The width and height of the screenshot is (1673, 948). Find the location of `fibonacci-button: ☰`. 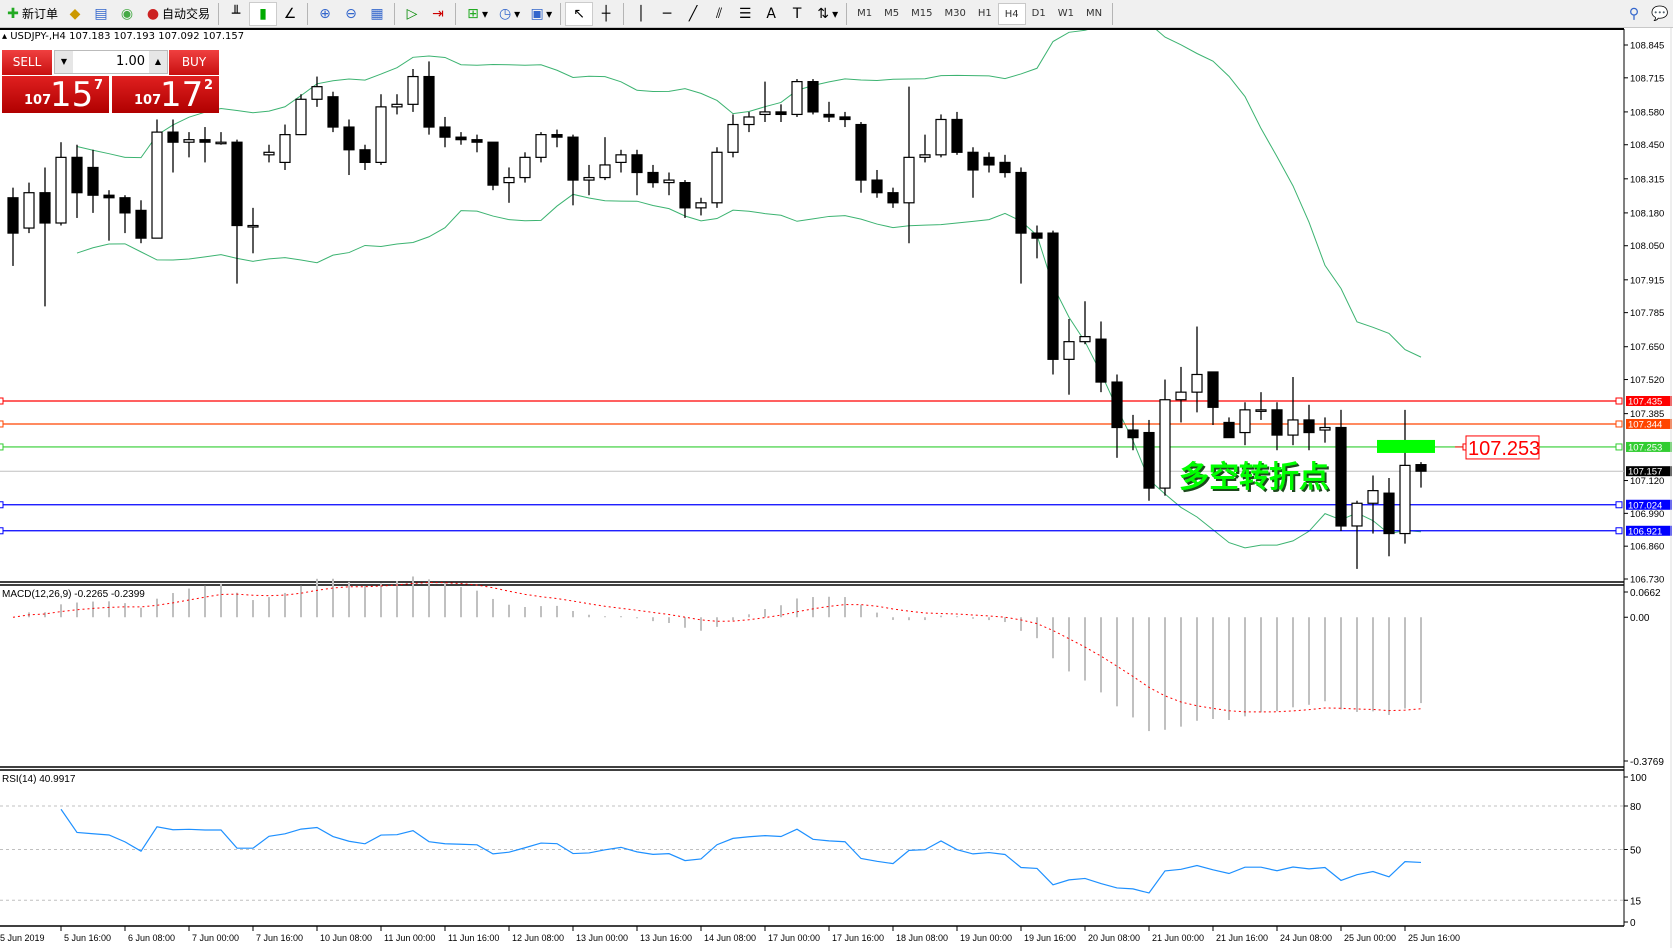

fibonacci-button: ☰ is located at coordinates (745, 14).